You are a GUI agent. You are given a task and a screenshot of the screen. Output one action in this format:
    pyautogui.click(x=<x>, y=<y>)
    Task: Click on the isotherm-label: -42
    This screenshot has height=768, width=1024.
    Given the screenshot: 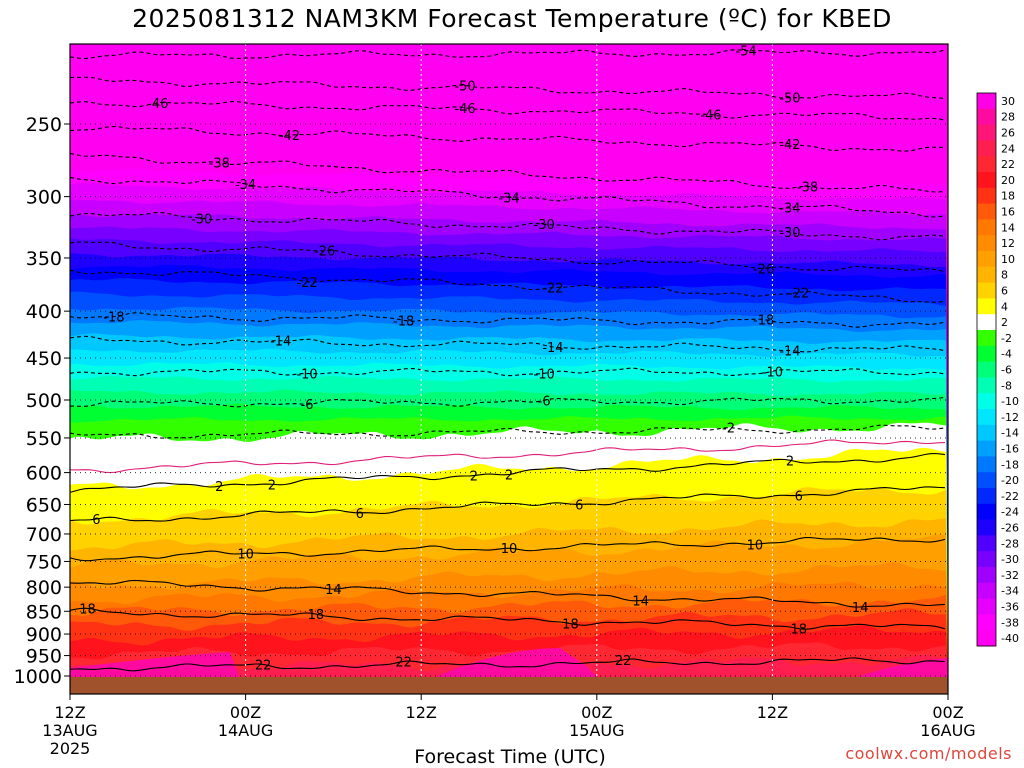 What is the action you would take?
    pyautogui.click(x=289, y=136)
    